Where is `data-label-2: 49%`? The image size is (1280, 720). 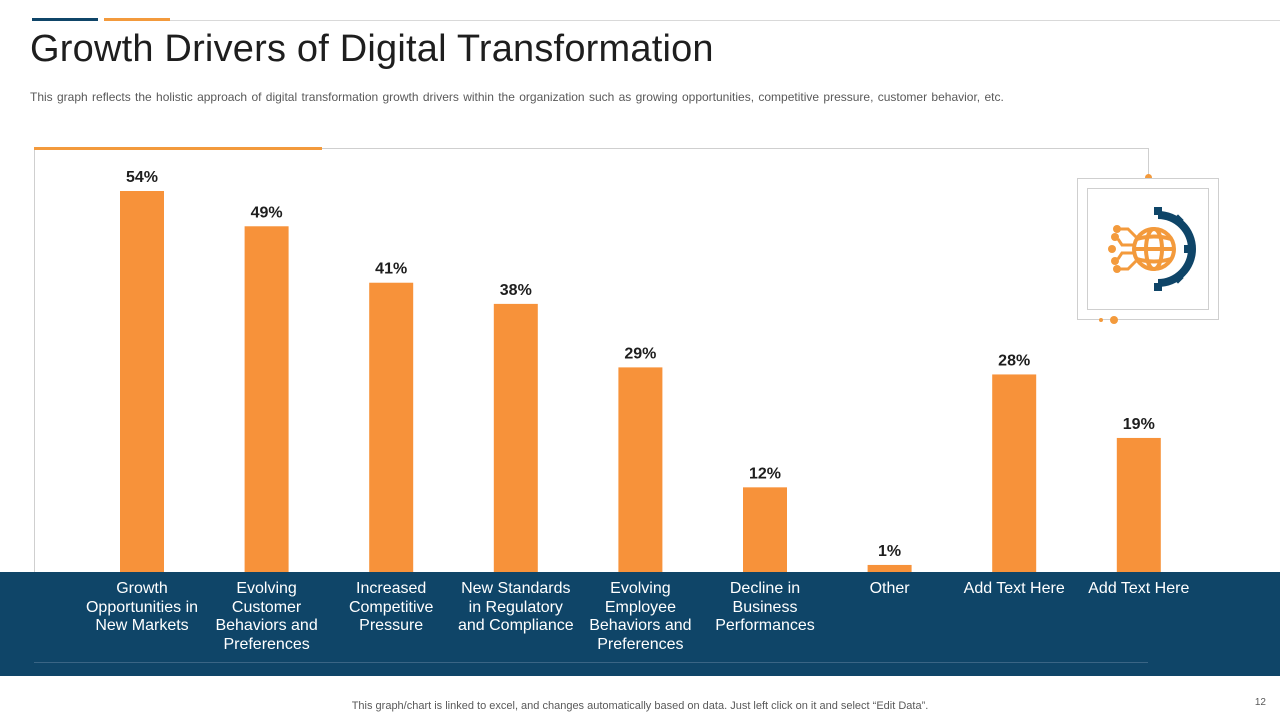 data-label-2: 49% is located at coordinates (267, 212).